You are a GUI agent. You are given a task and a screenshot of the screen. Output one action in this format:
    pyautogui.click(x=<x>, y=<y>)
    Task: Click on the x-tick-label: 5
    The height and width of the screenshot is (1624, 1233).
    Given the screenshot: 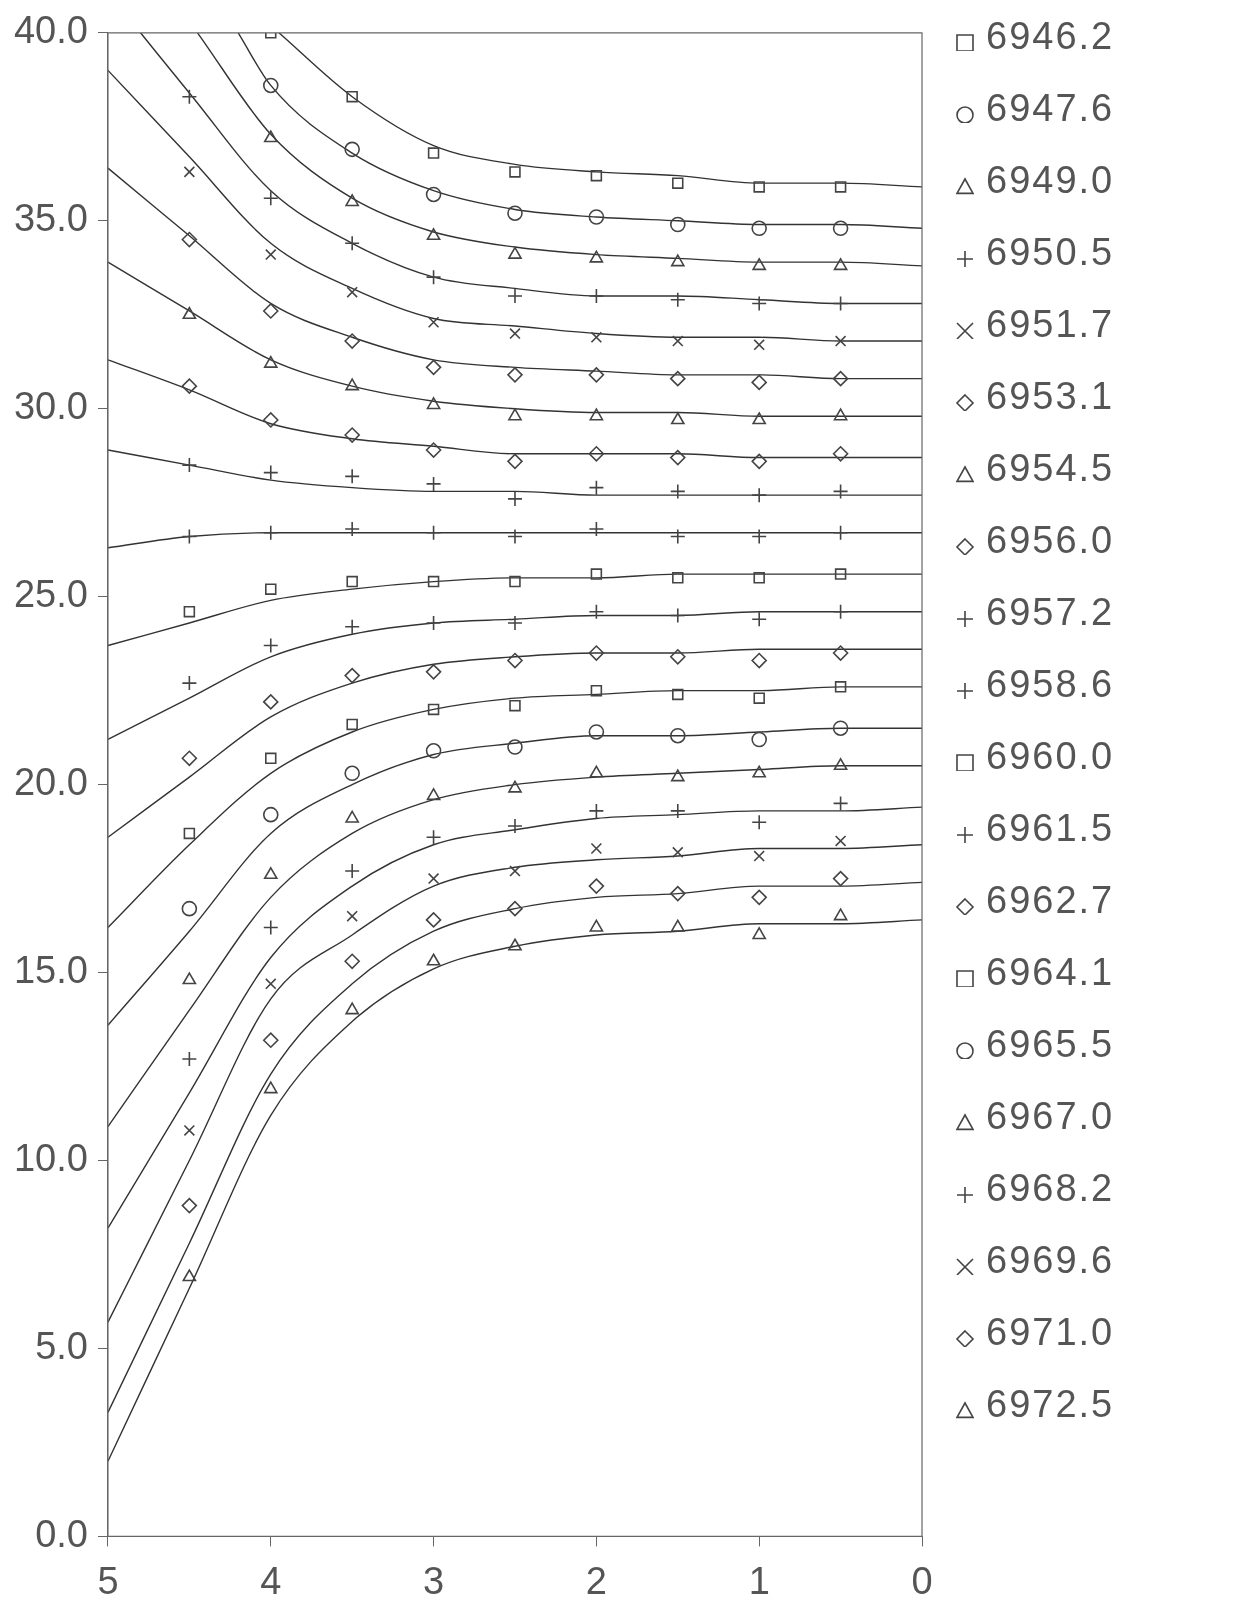 What is the action you would take?
    pyautogui.click(x=108, y=1580)
    